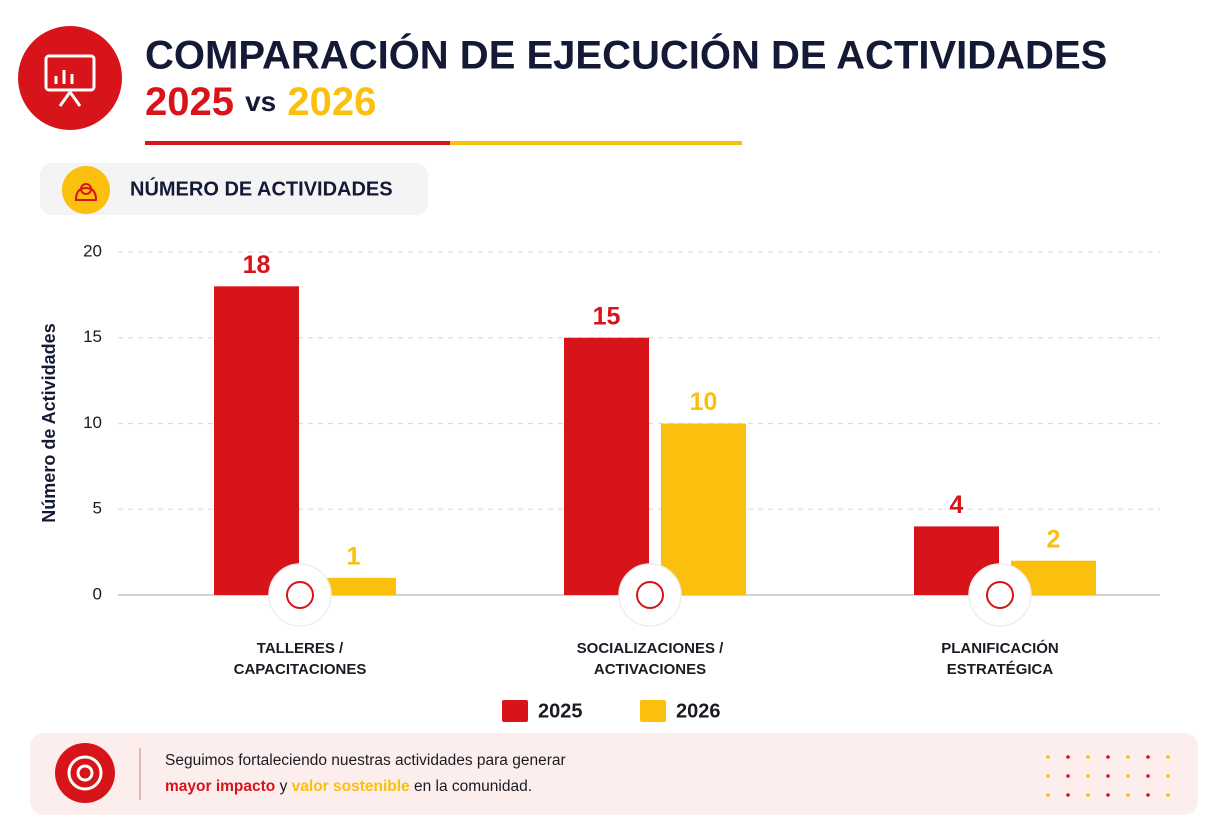 Image resolution: width=1205 pixels, height=821 pixels. What do you see at coordinates (957, 505) in the screenshot?
I see `value-label: 4` at bounding box center [957, 505].